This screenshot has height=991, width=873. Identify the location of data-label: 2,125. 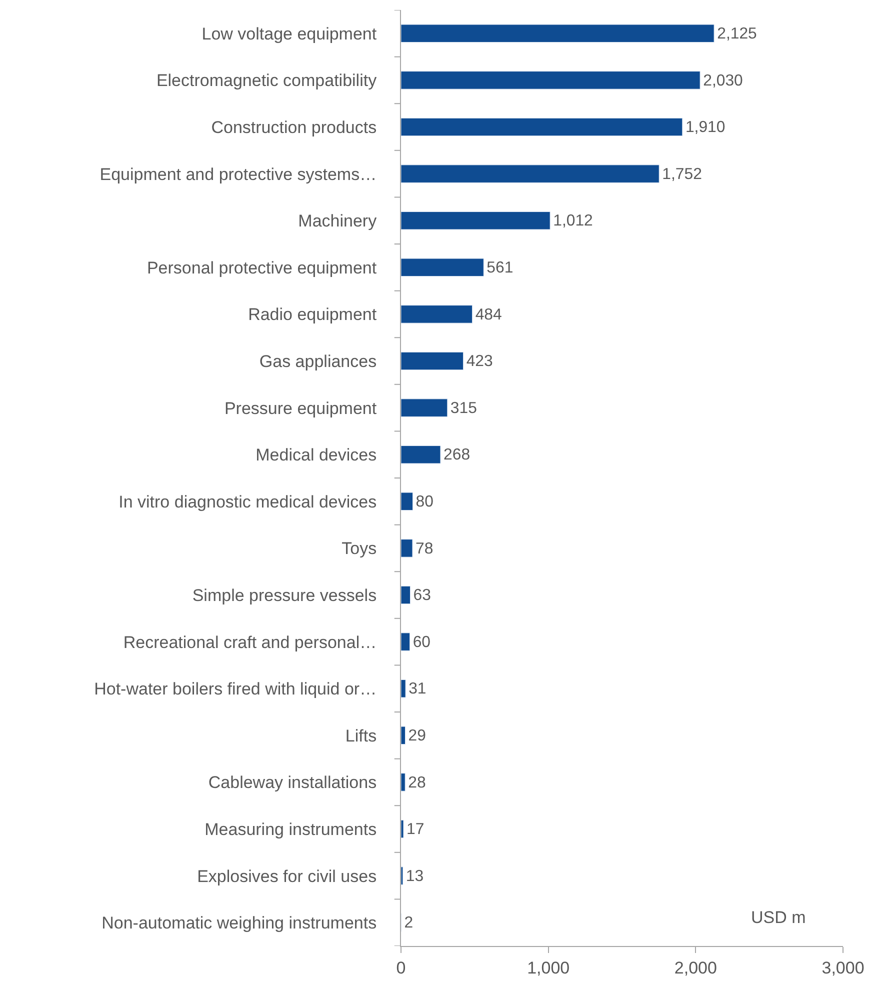
(737, 34).